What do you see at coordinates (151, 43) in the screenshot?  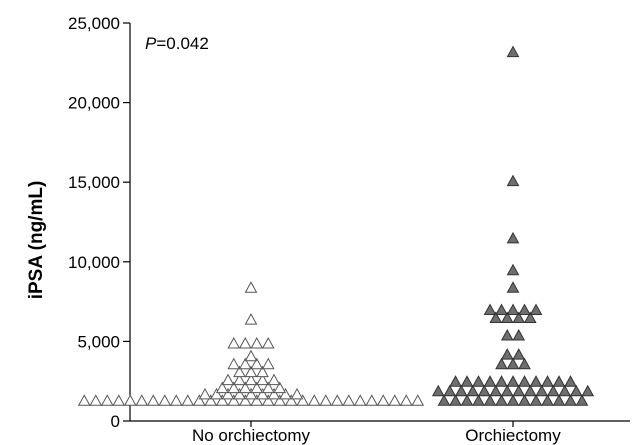 I see `p-value-italic: P` at bounding box center [151, 43].